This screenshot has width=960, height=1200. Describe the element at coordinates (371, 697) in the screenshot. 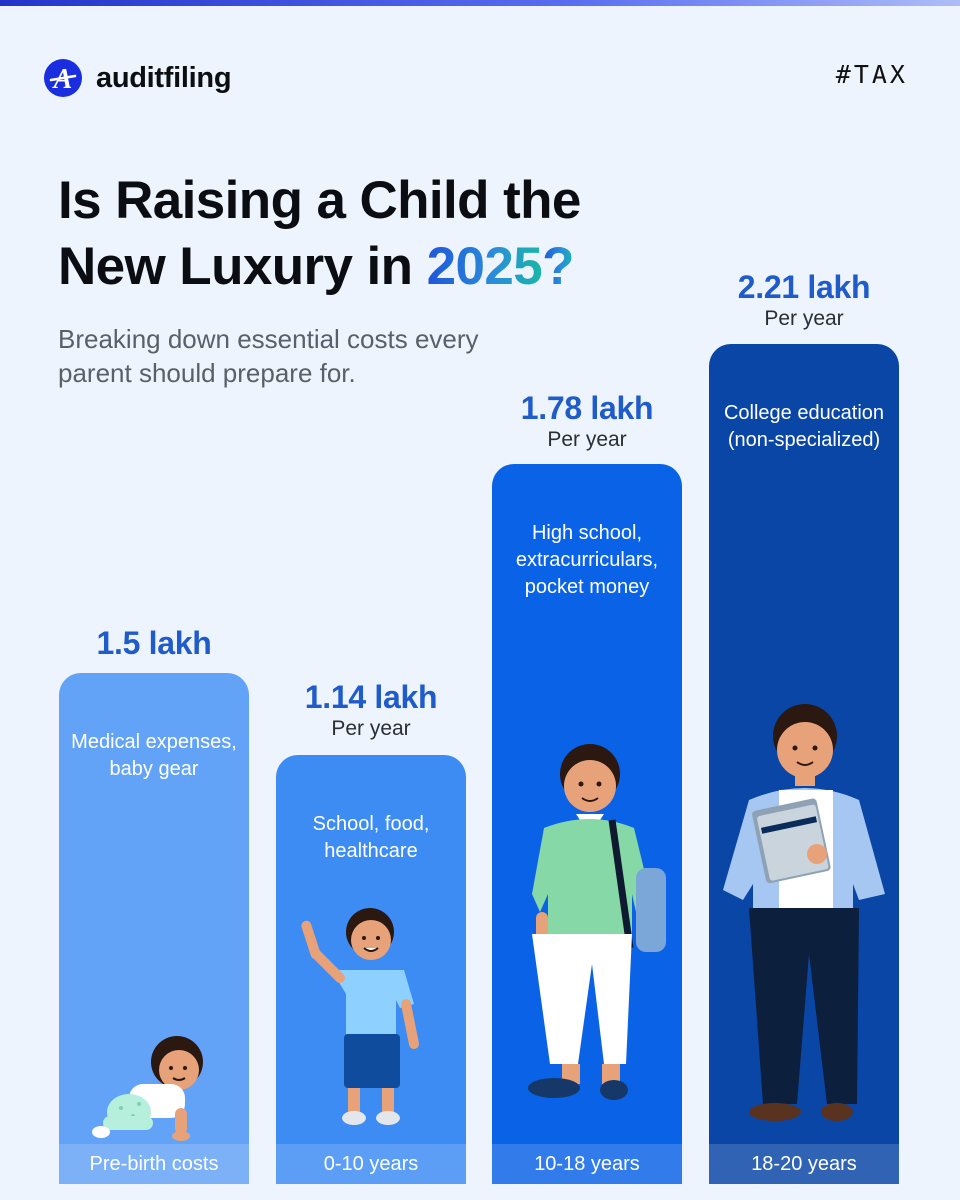

I see `value-text: 1.14 lakh` at that location.